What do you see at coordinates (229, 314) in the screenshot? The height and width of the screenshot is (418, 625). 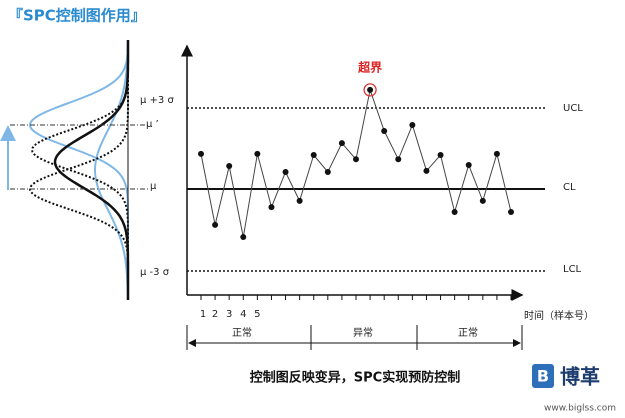 I see `x-tick-label: 3` at bounding box center [229, 314].